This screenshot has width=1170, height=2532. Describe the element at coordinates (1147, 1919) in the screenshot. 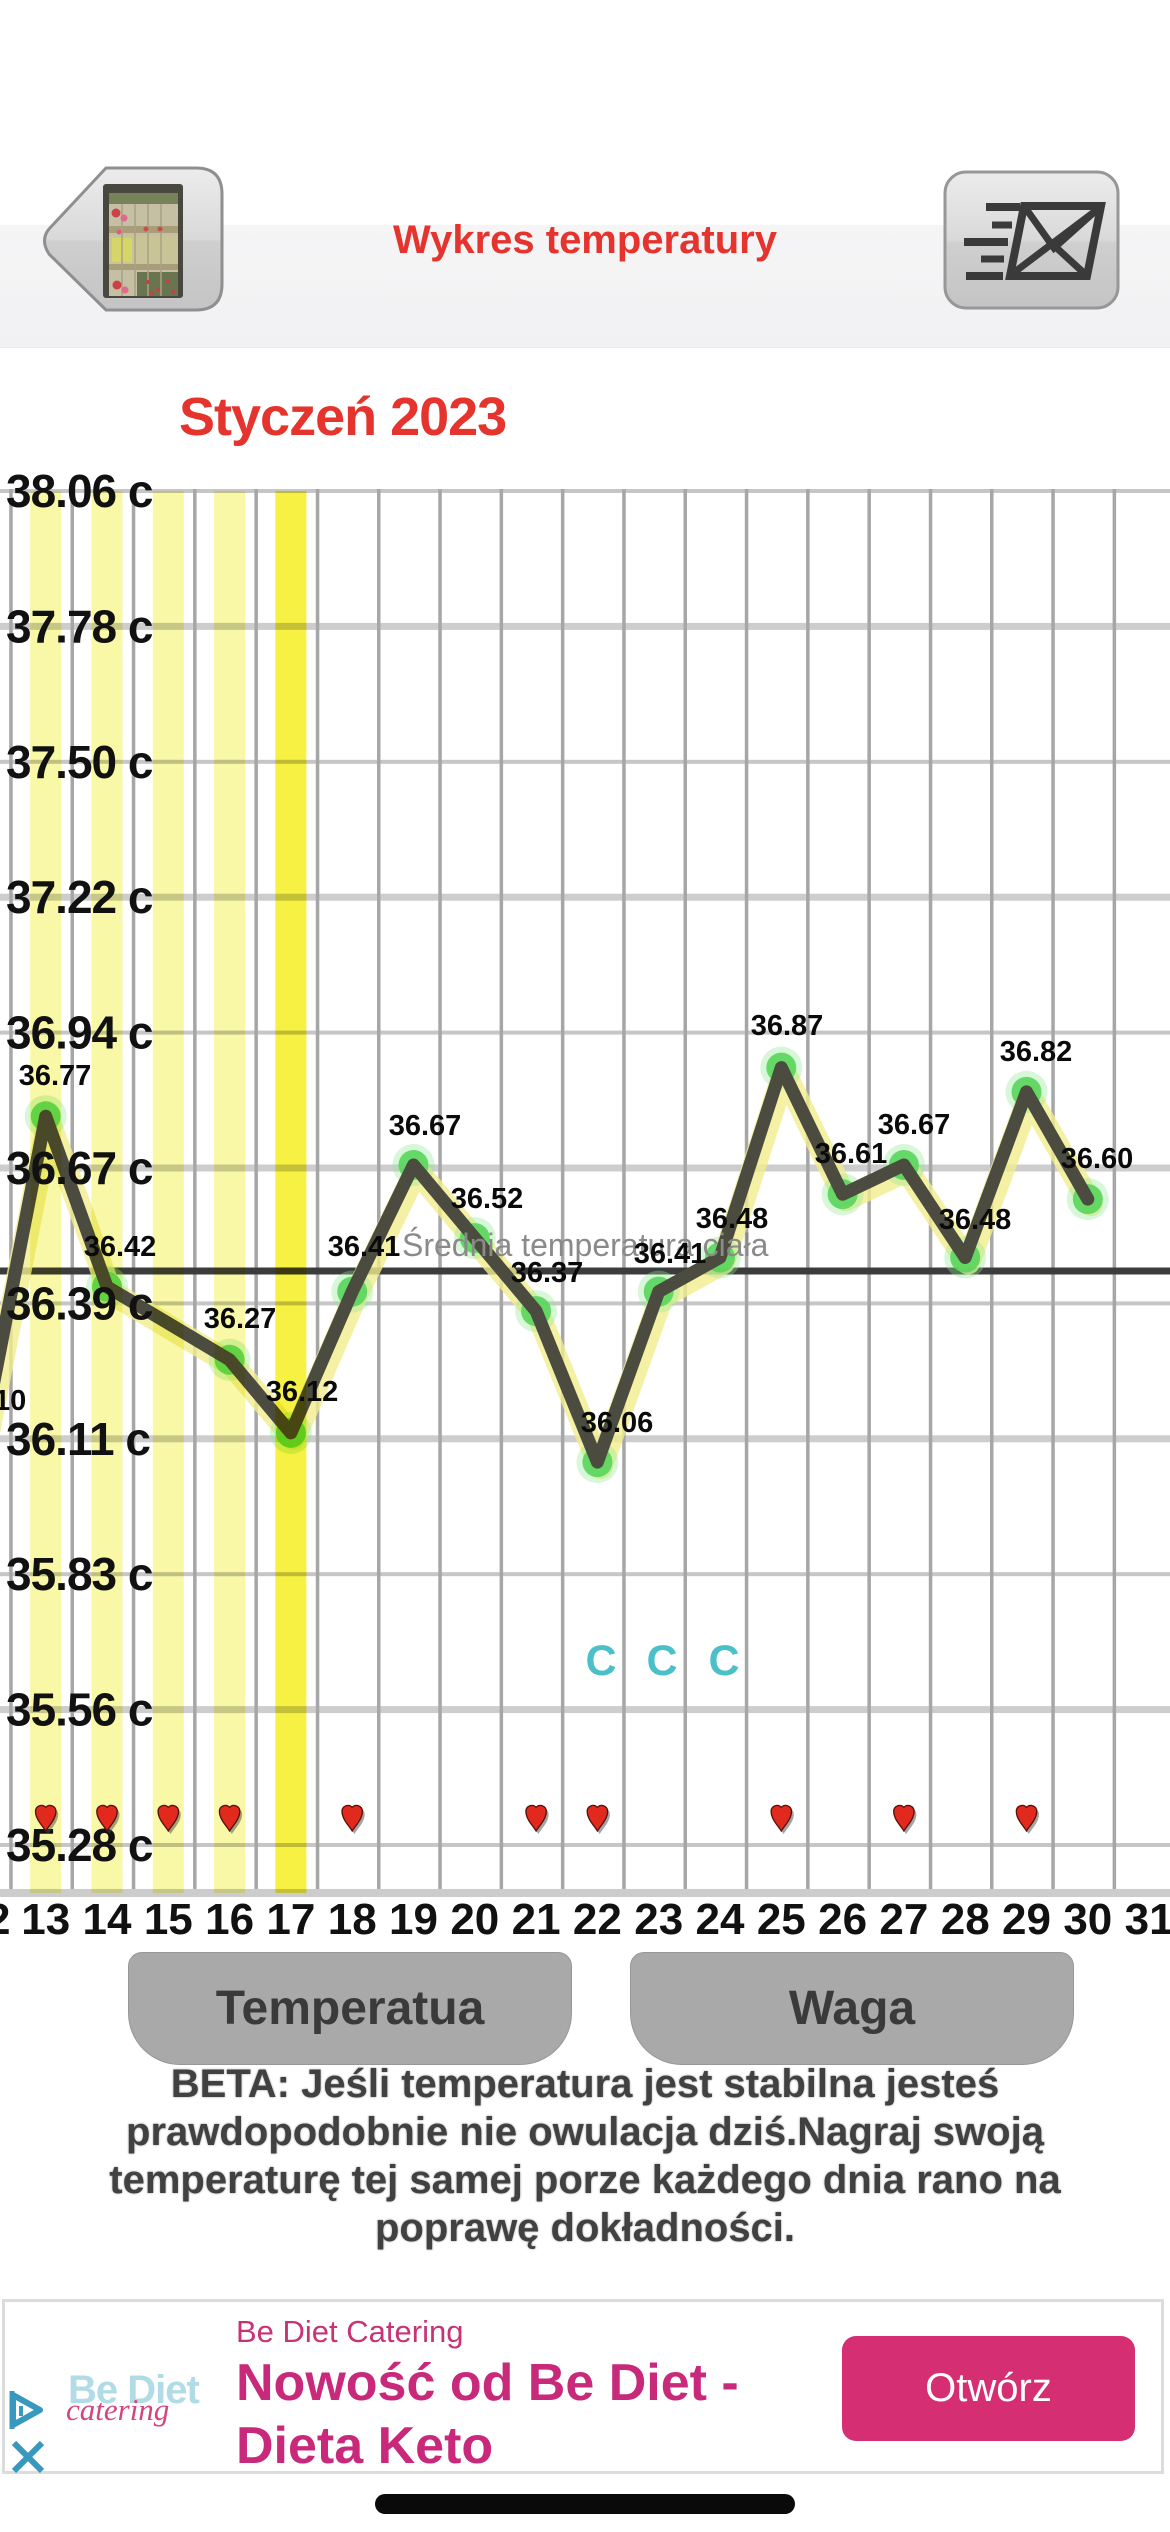

I see `svg-text: 31` at that location.